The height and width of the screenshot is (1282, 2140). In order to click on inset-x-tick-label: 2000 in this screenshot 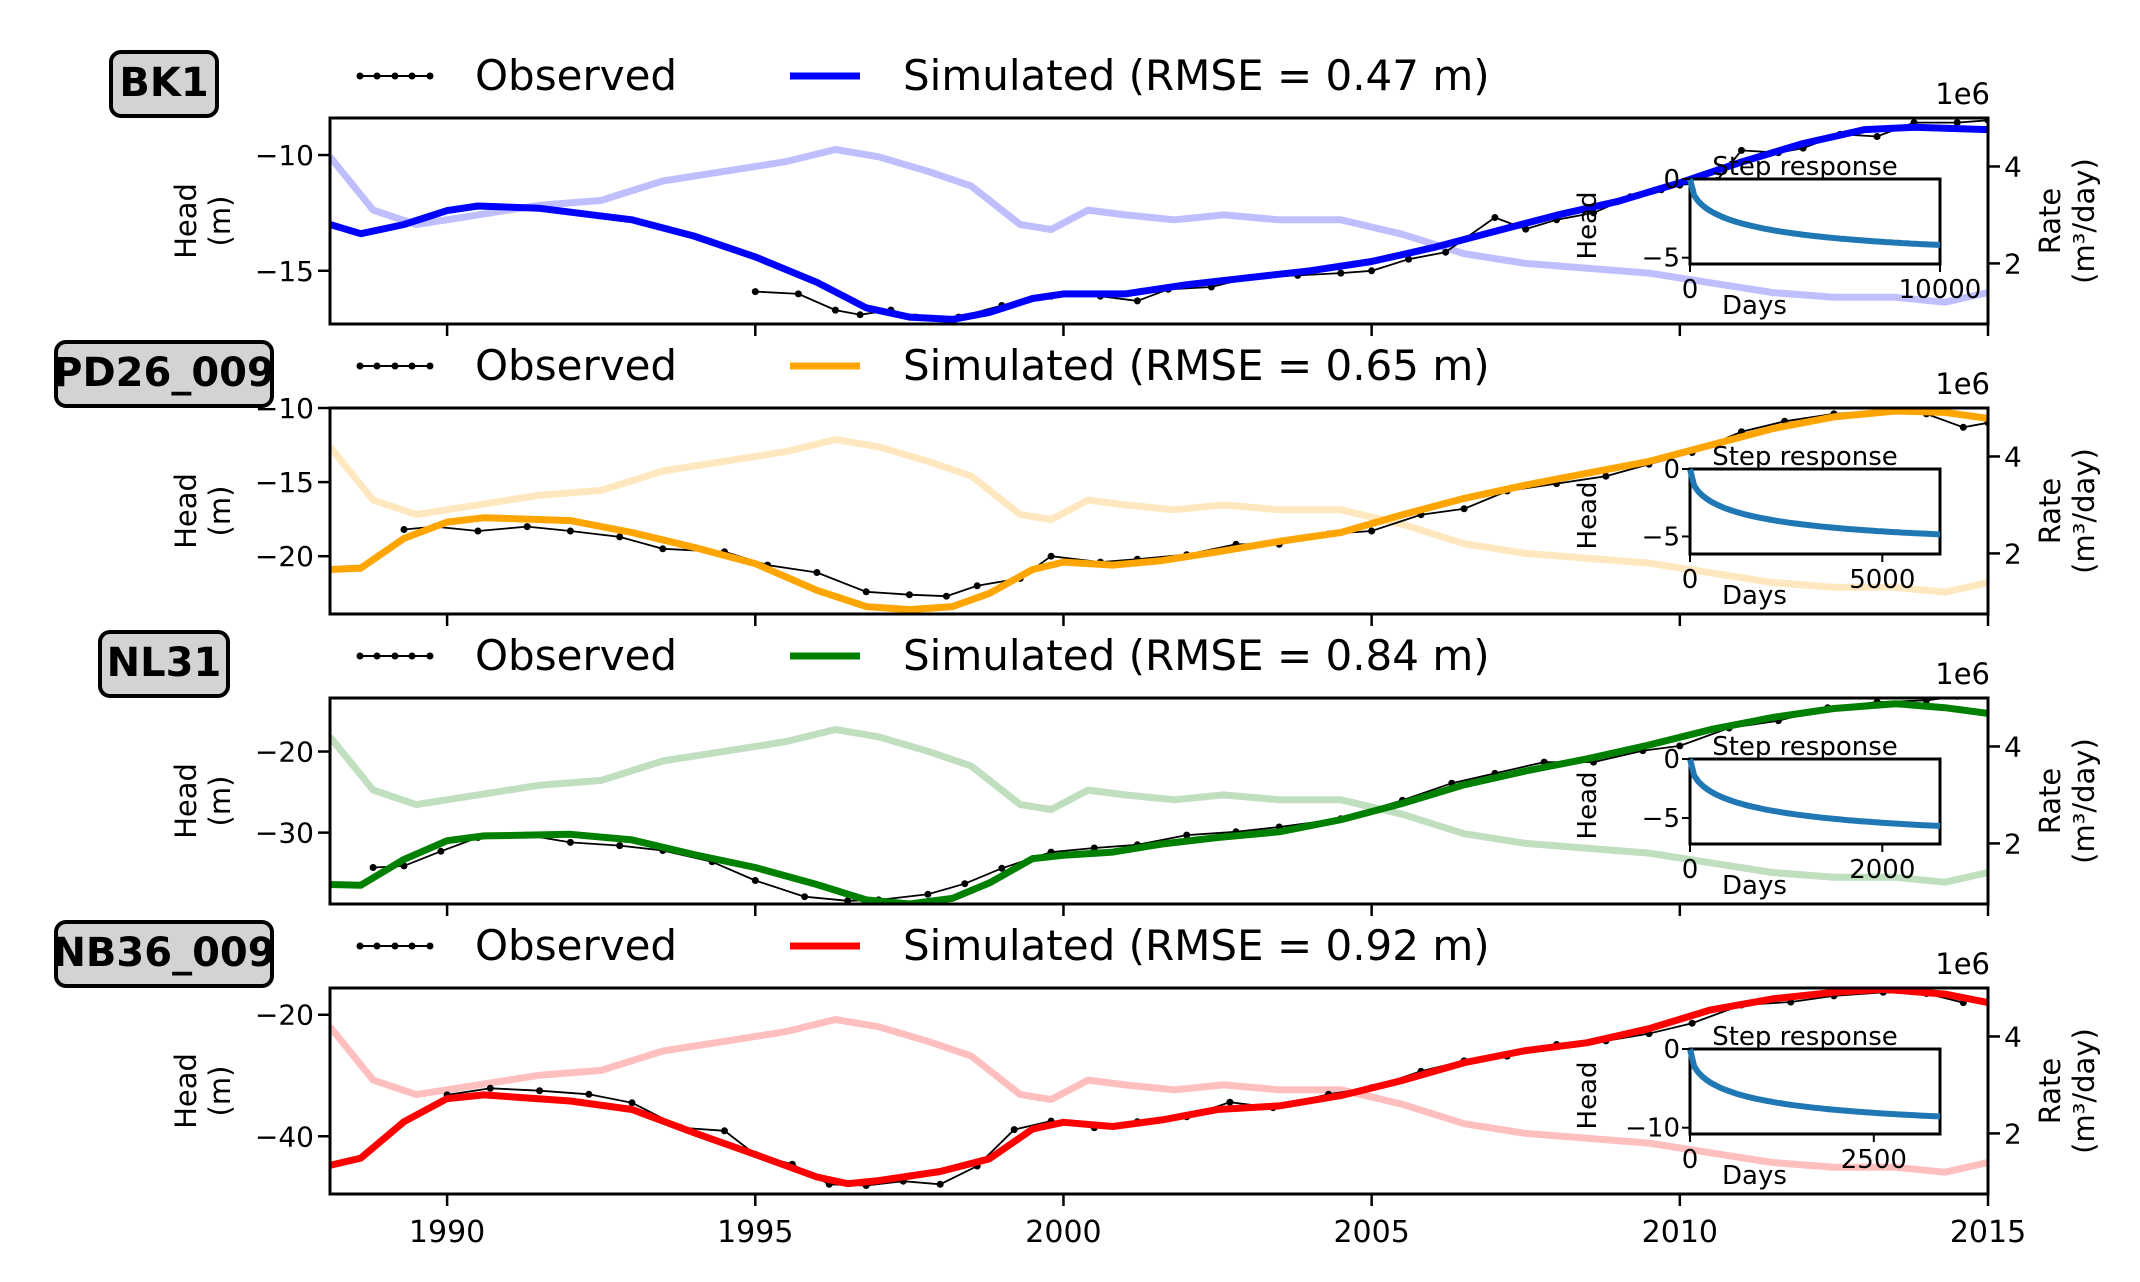, I will do `click(1882, 870)`.